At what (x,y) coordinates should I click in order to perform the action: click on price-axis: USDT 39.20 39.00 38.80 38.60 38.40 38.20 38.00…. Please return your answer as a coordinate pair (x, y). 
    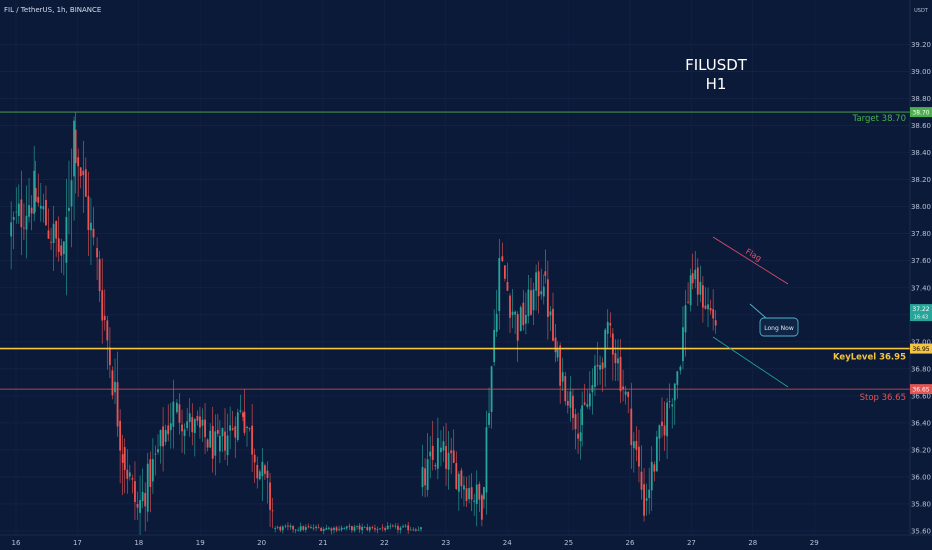
    Looking at the image, I should click on (920, 275).